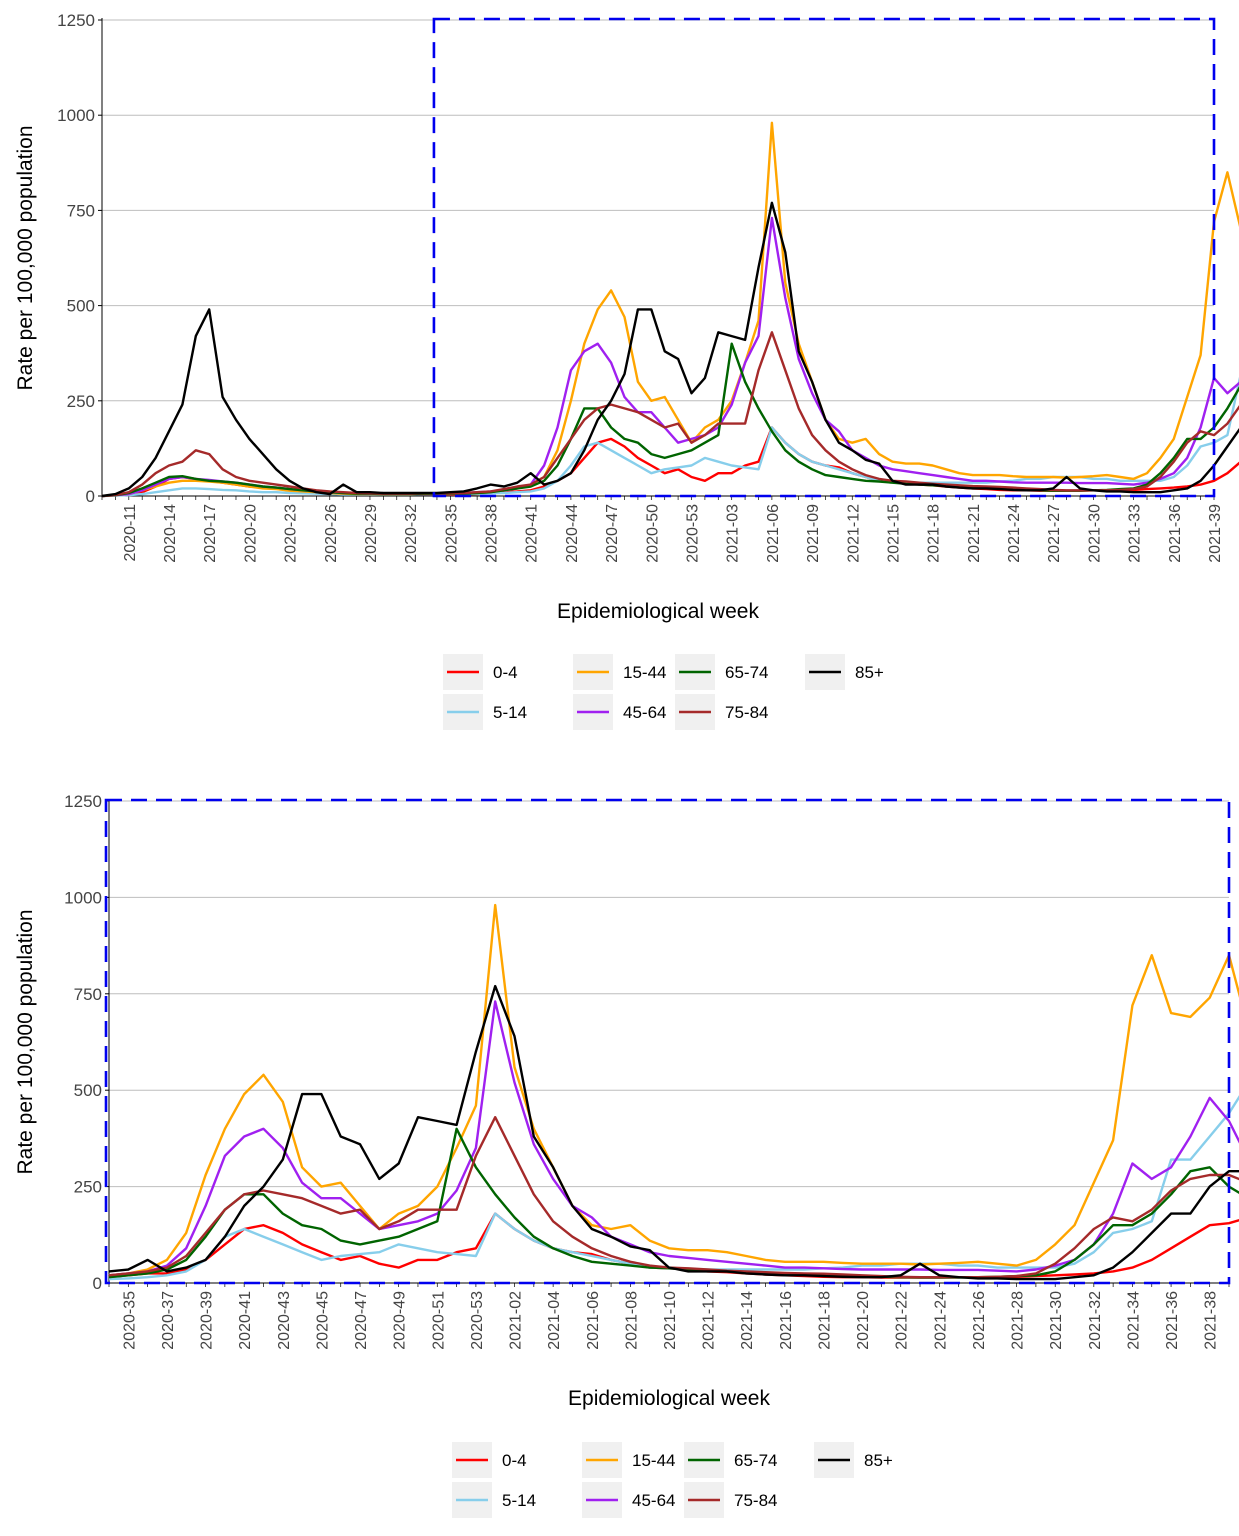  Describe the element at coordinates (1215, 533) in the screenshot. I see `x-tick-label: 2021-39` at that location.